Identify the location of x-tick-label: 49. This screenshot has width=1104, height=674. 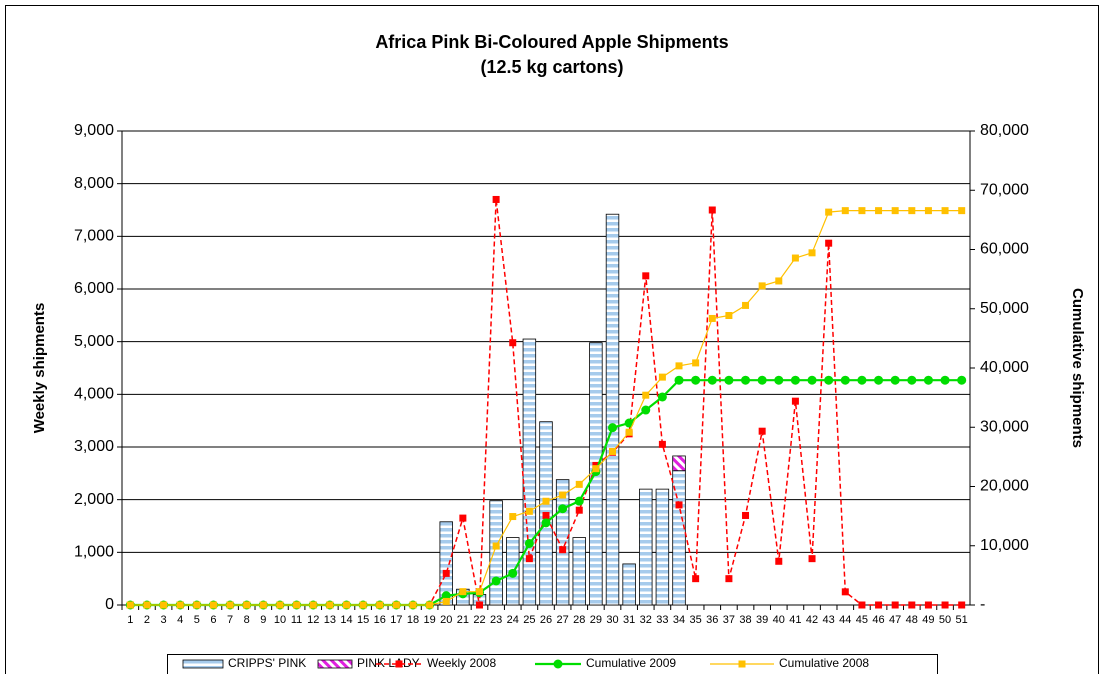
(928, 620).